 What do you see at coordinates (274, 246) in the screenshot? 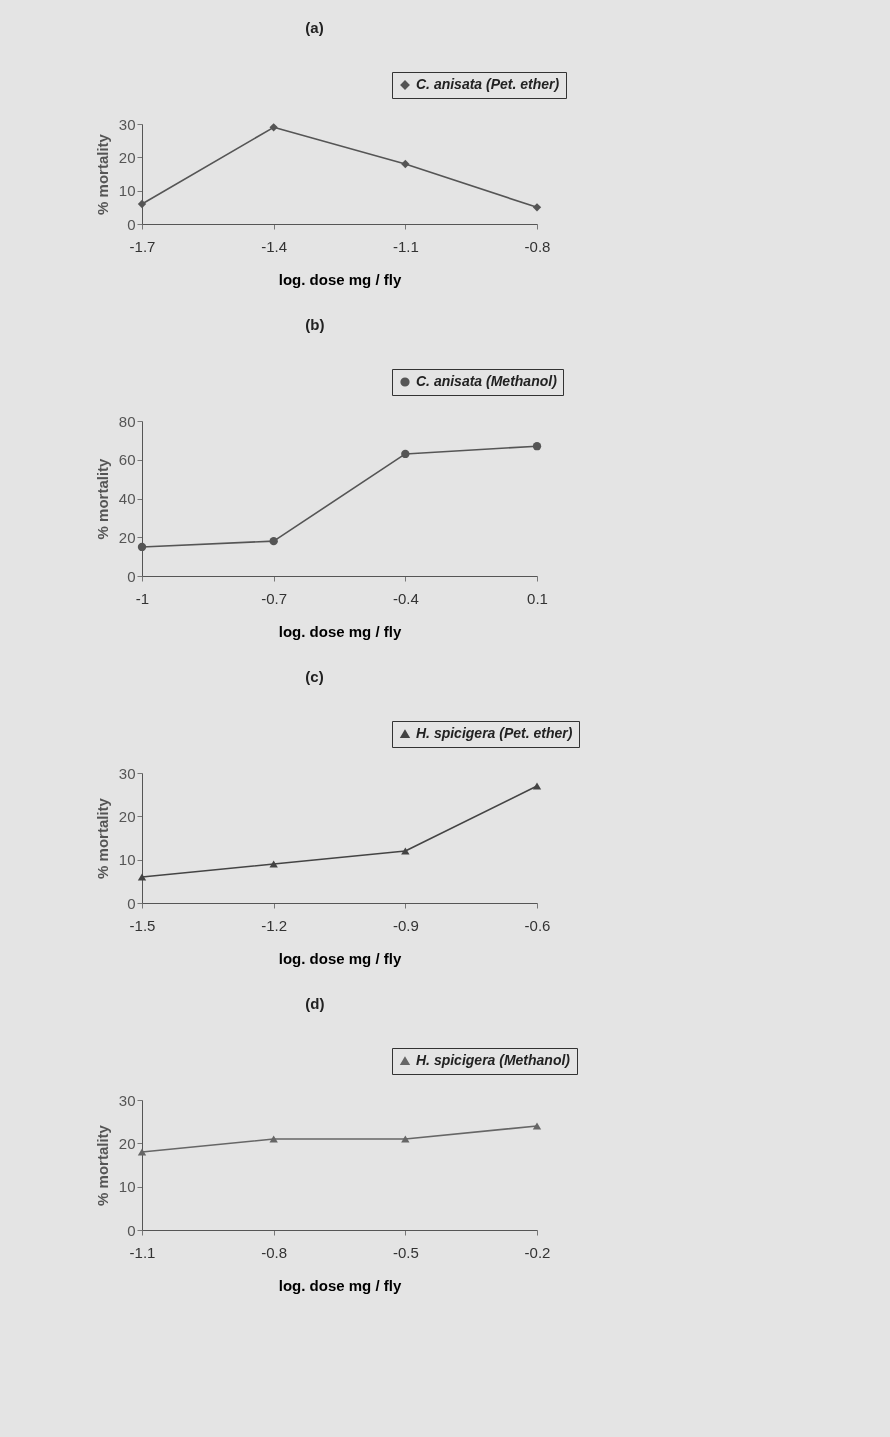
I see `x-tick-label: -1.4` at bounding box center [274, 246].